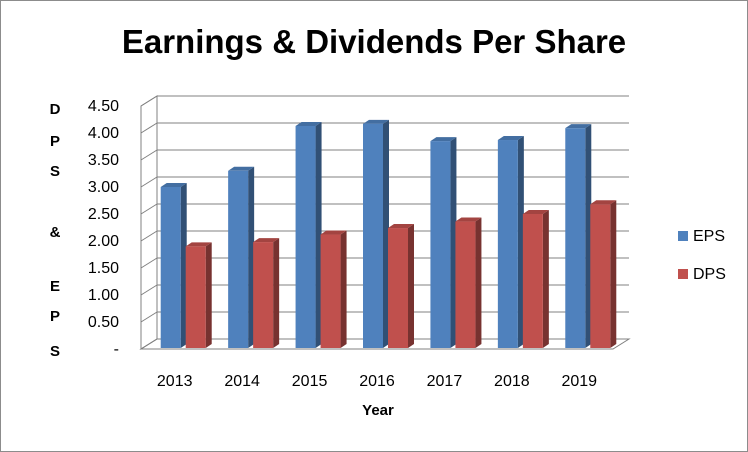 Image resolution: width=748 pixels, height=452 pixels. What do you see at coordinates (103, 241) in the screenshot?
I see `y-tick-label: 2.00` at bounding box center [103, 241].